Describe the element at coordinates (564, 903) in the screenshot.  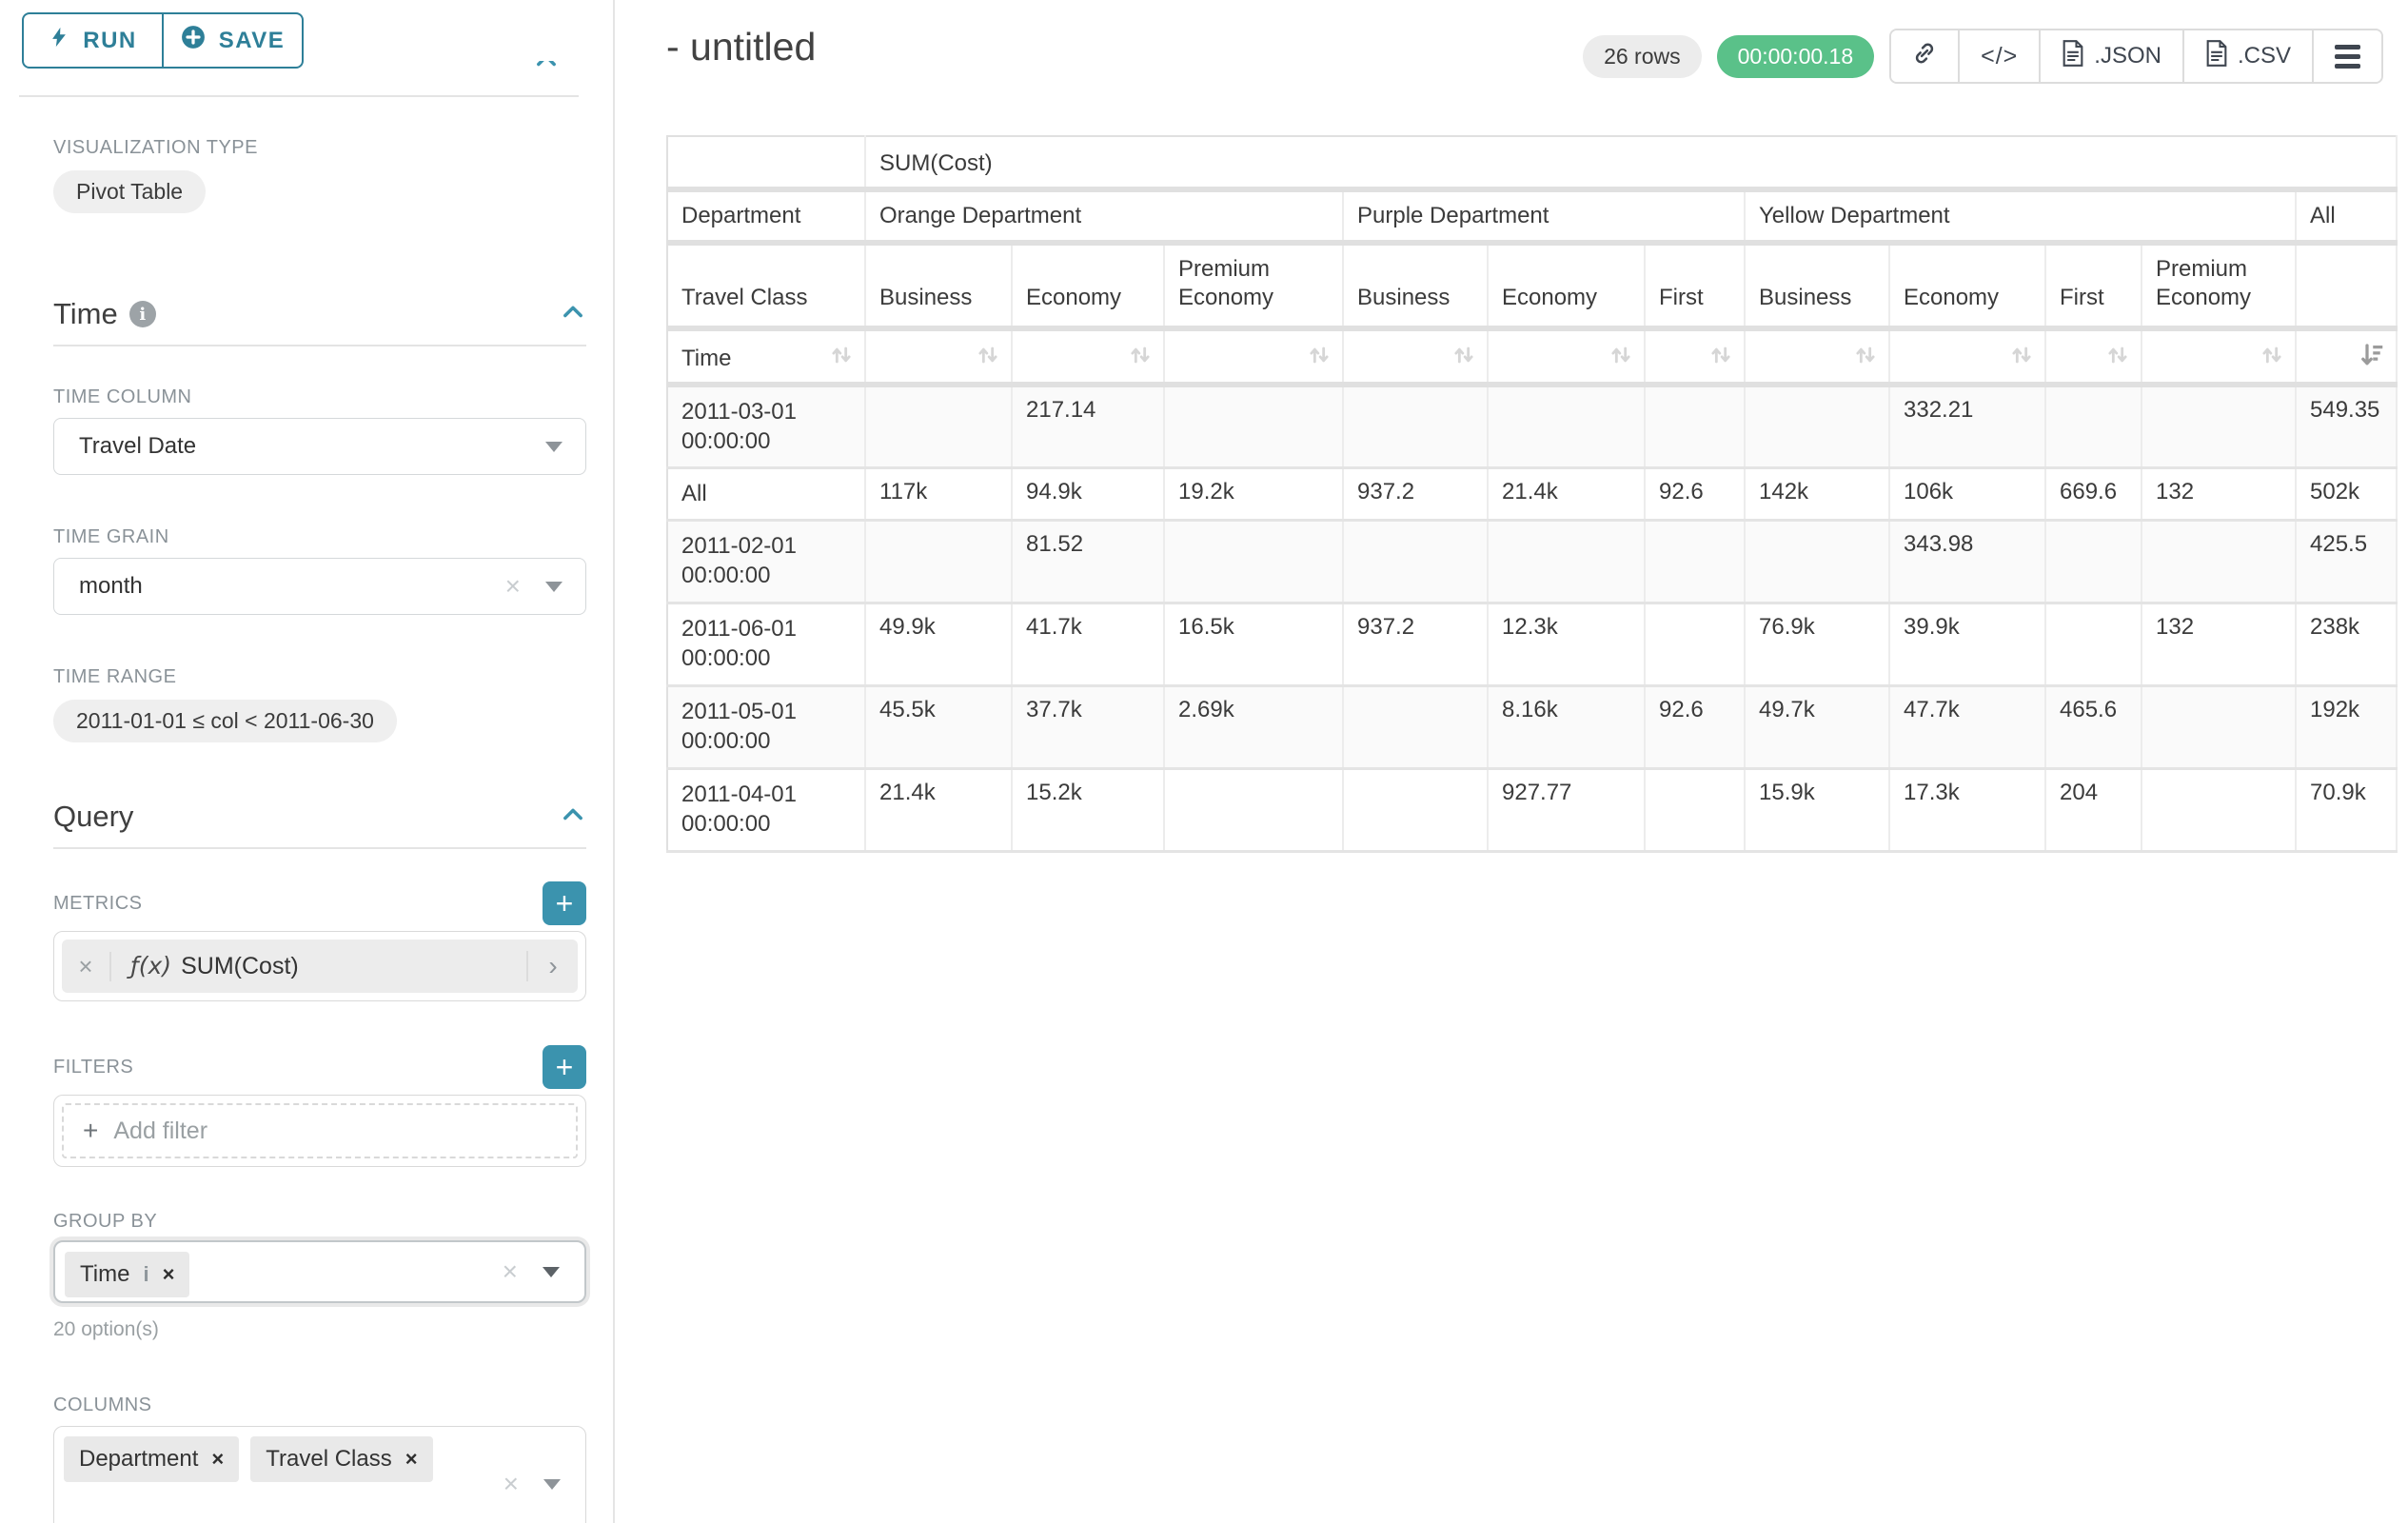
I see `add-metric-button: +` at that location.